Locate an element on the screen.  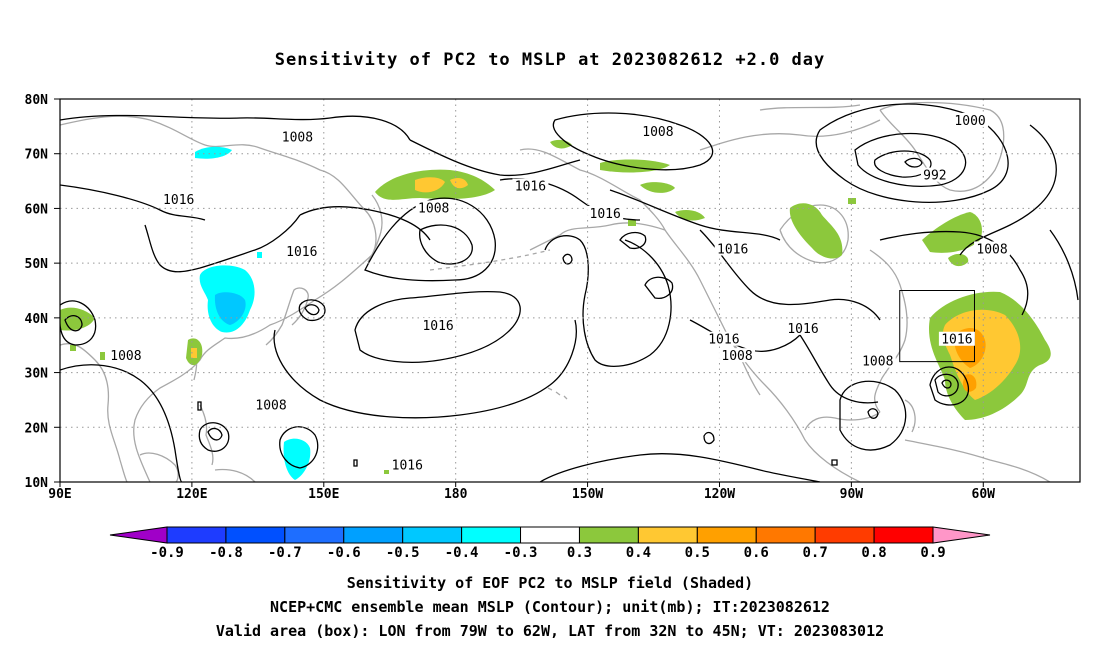
lon-tick-label: 90W is located at coordinates (852, 494).